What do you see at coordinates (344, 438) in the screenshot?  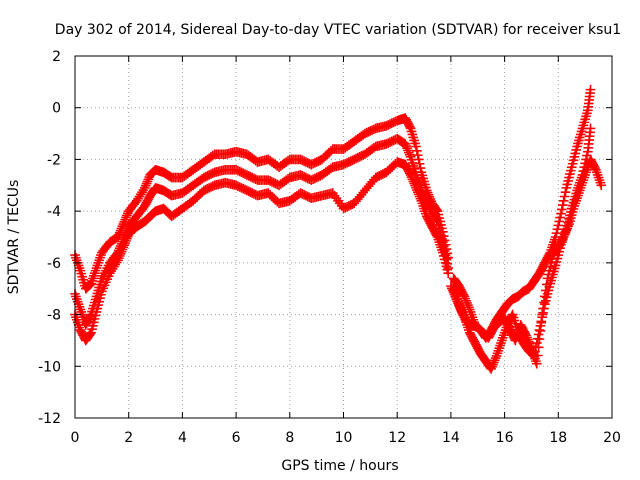 I see `x-tick-label: 10` at bounding box center [344, 438].